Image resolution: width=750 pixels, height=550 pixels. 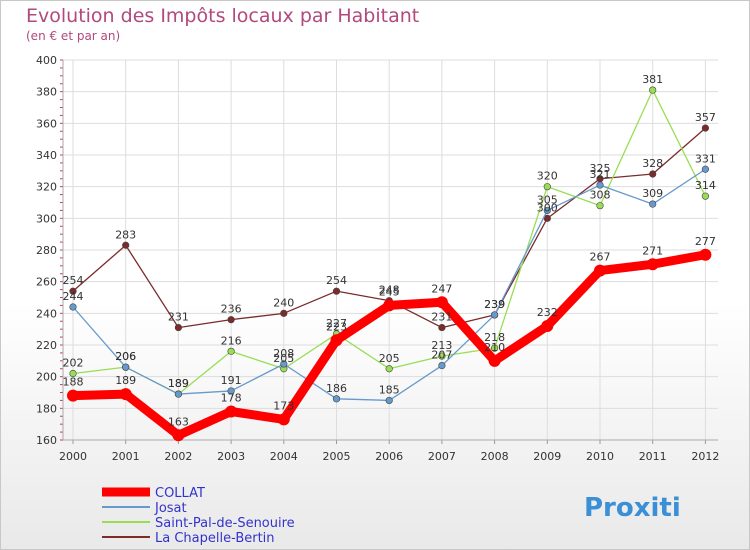 I want to click on y-tick-label: 180, so click(x=46, y=408).